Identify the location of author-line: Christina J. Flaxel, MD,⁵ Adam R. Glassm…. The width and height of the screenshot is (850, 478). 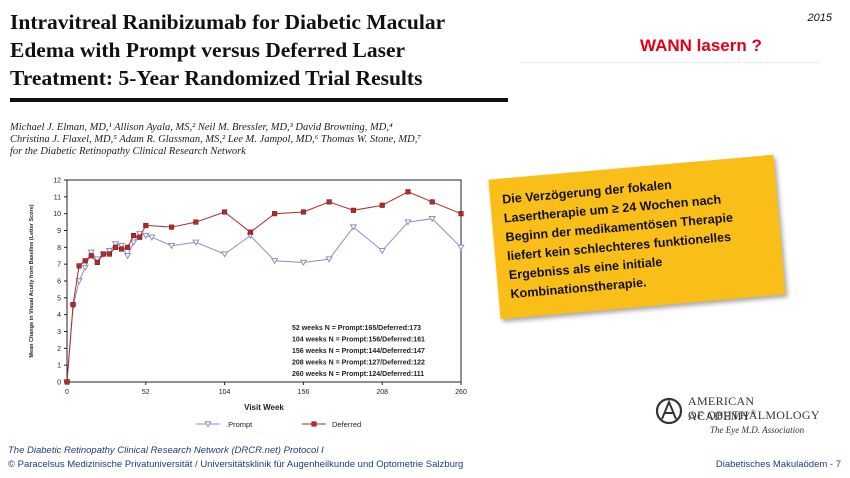
(216, 139).